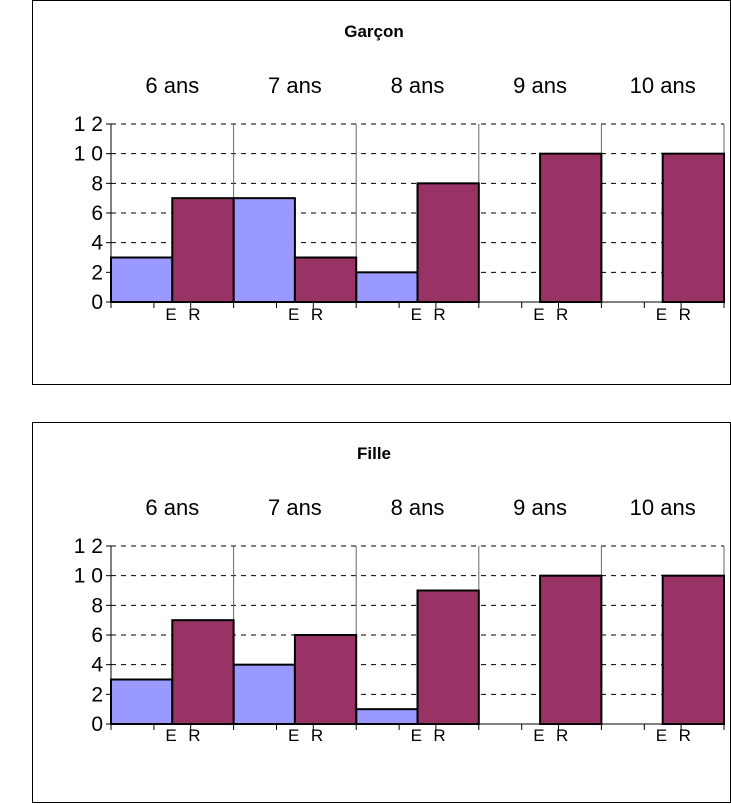  I want to click on garcon-y-tick-label: 8, so click(97, 183).